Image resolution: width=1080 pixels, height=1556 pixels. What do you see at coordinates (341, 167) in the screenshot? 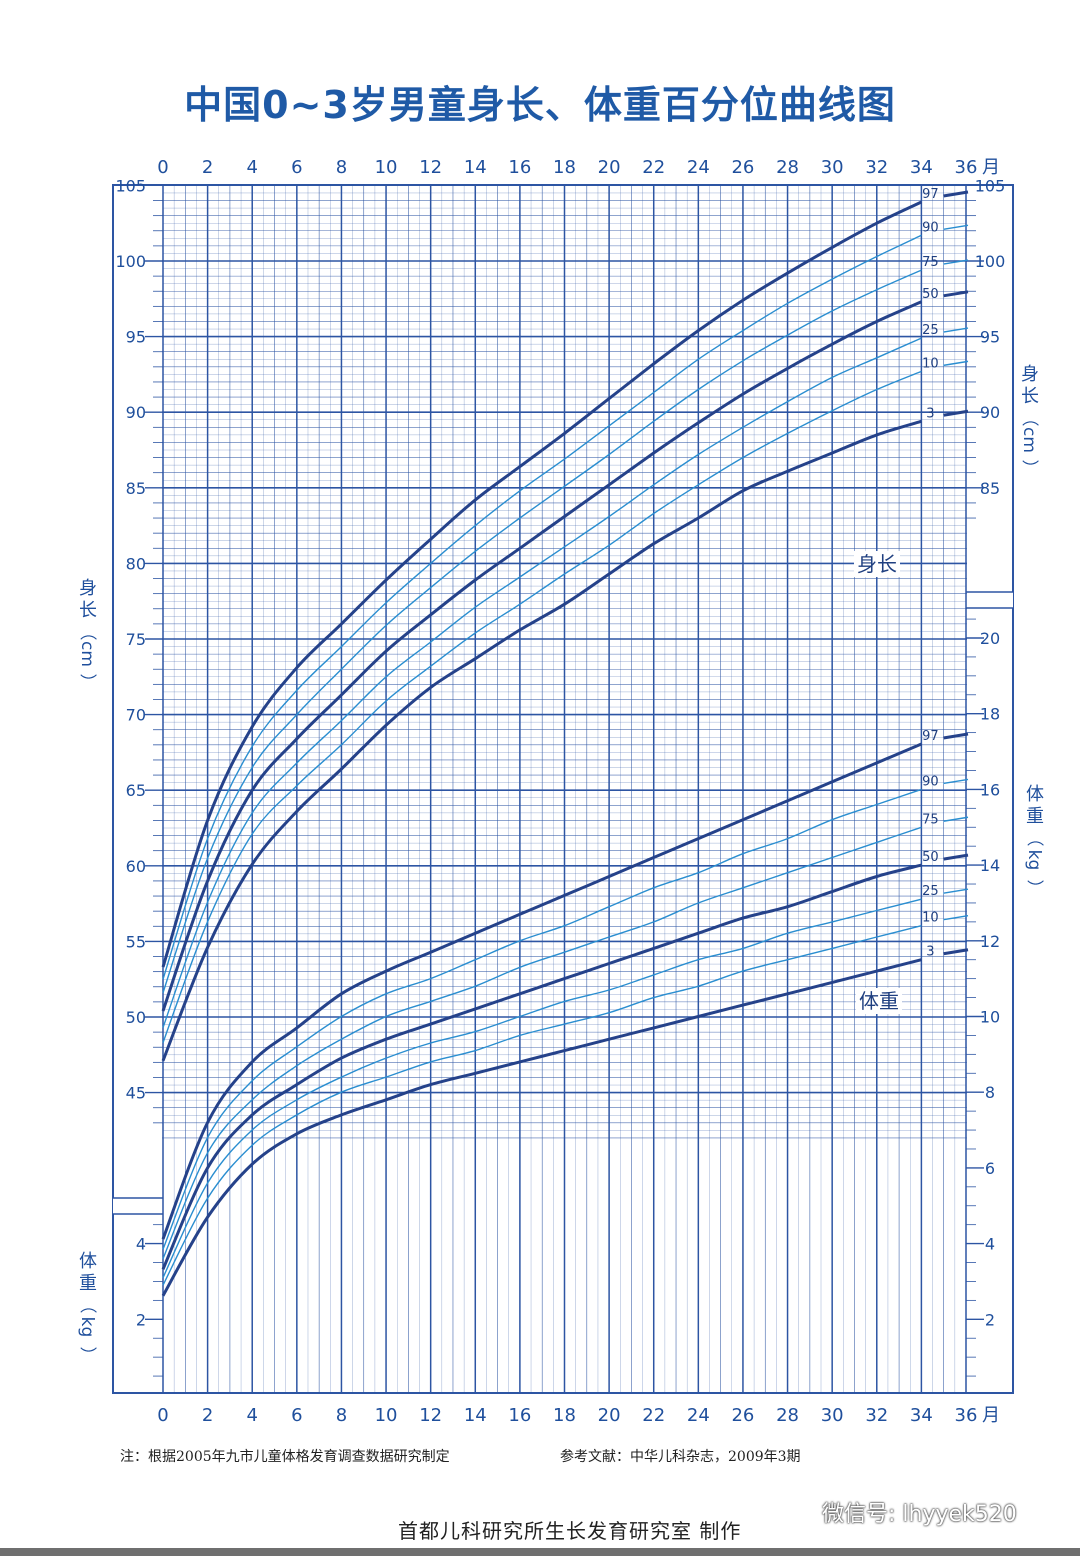
I see `x-tick-label-top: 8` at bounding box center [341, 167].